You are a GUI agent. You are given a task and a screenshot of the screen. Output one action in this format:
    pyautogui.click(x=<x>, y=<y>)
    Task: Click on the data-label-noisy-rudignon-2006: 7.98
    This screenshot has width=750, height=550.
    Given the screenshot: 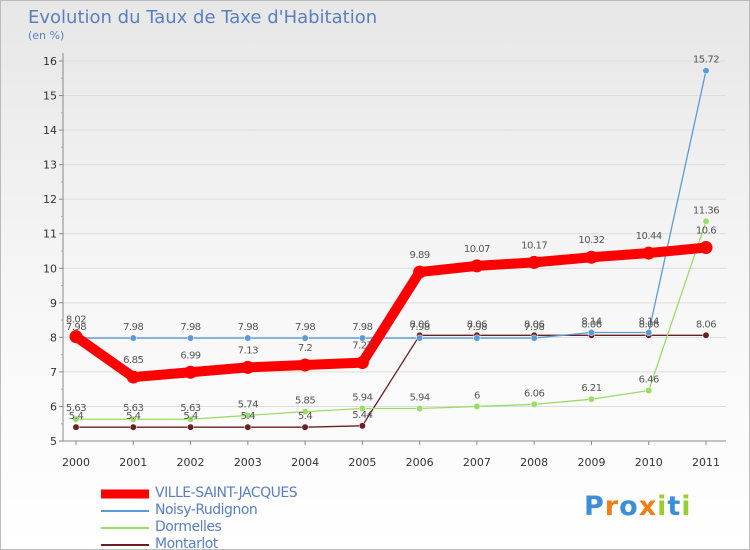 What is the action you would take?
    pyautogui.click(x=420, y=327)
    